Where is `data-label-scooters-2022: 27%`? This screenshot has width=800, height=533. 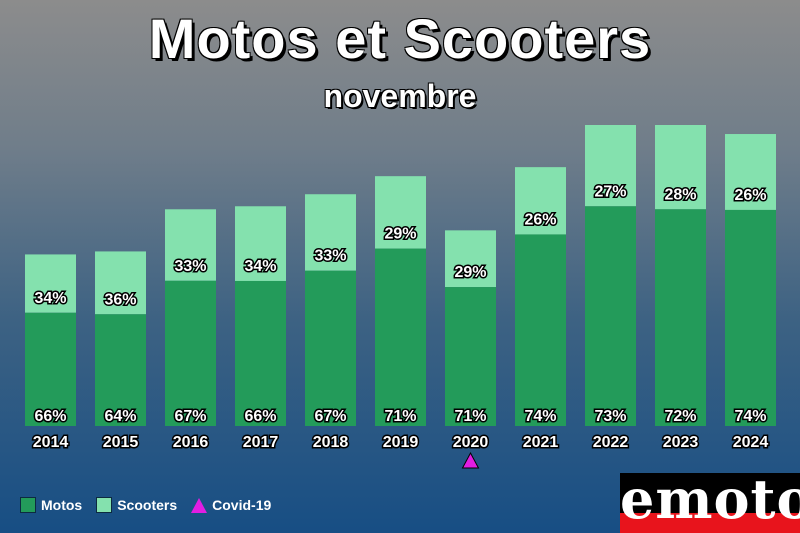 data-label-scooters-2022: 27% is located at coordinates (610, 191).